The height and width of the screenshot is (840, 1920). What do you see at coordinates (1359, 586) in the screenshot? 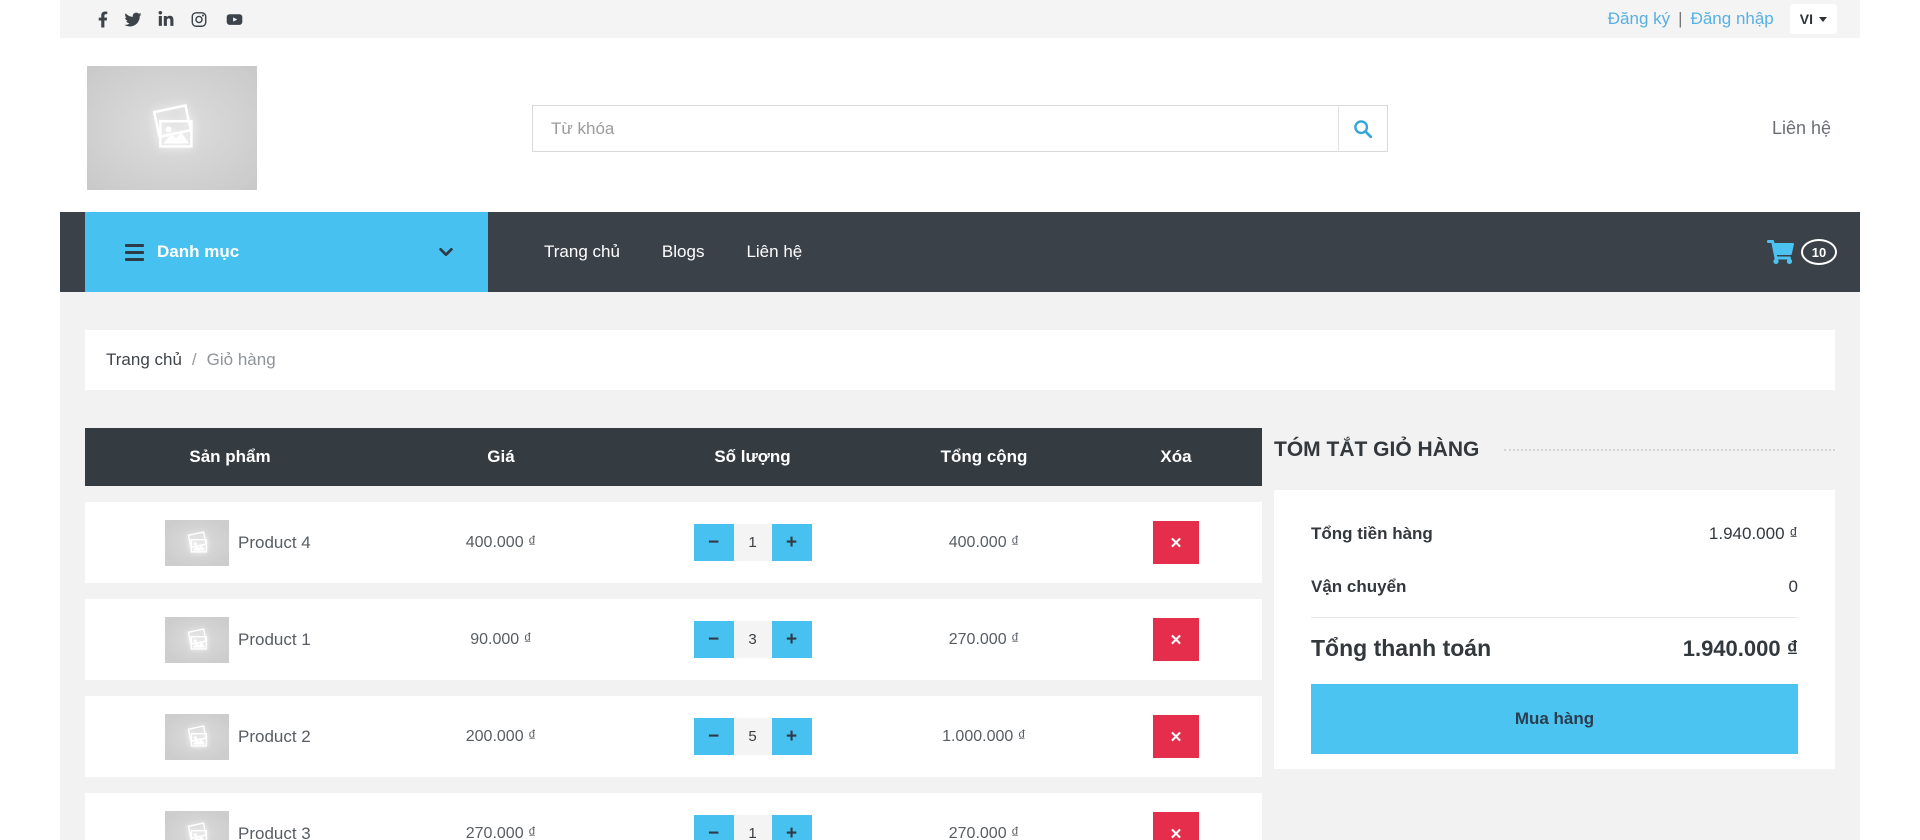
I see `shipping-label: Vận chuyển` at bounding box center [1359, 586].